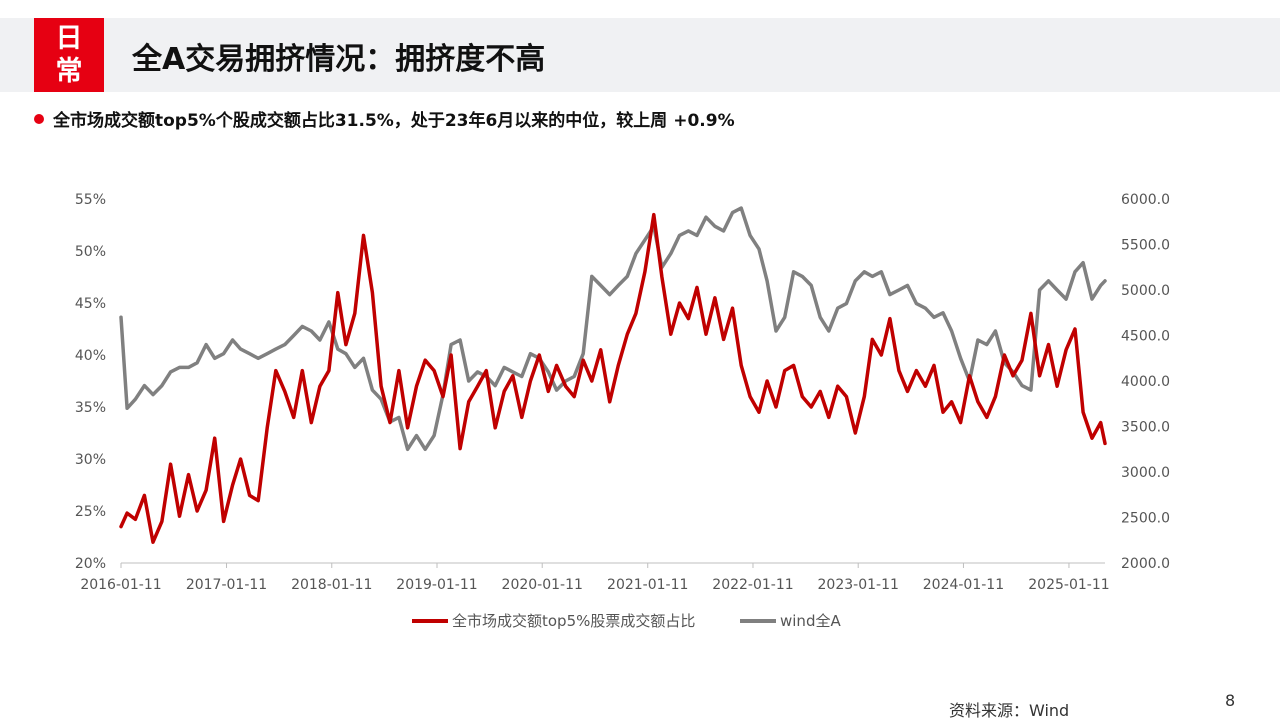  Describe the element at coordinates (69, 38) in the screenshot. I see `badge-line-1: 日` at that location.